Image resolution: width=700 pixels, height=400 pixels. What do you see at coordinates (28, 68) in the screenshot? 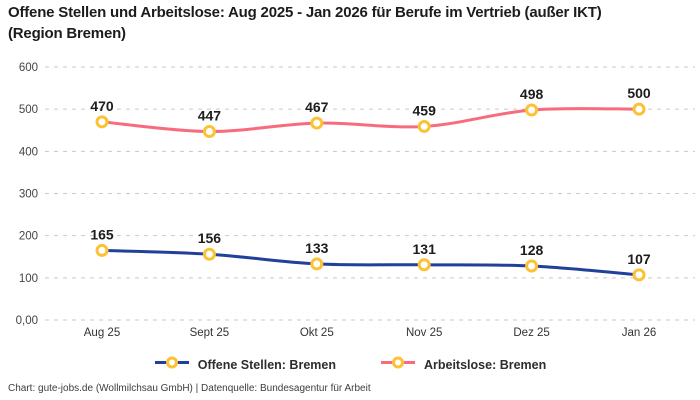
I see `y-tick-label: 600` at bounding box center [28, 68].